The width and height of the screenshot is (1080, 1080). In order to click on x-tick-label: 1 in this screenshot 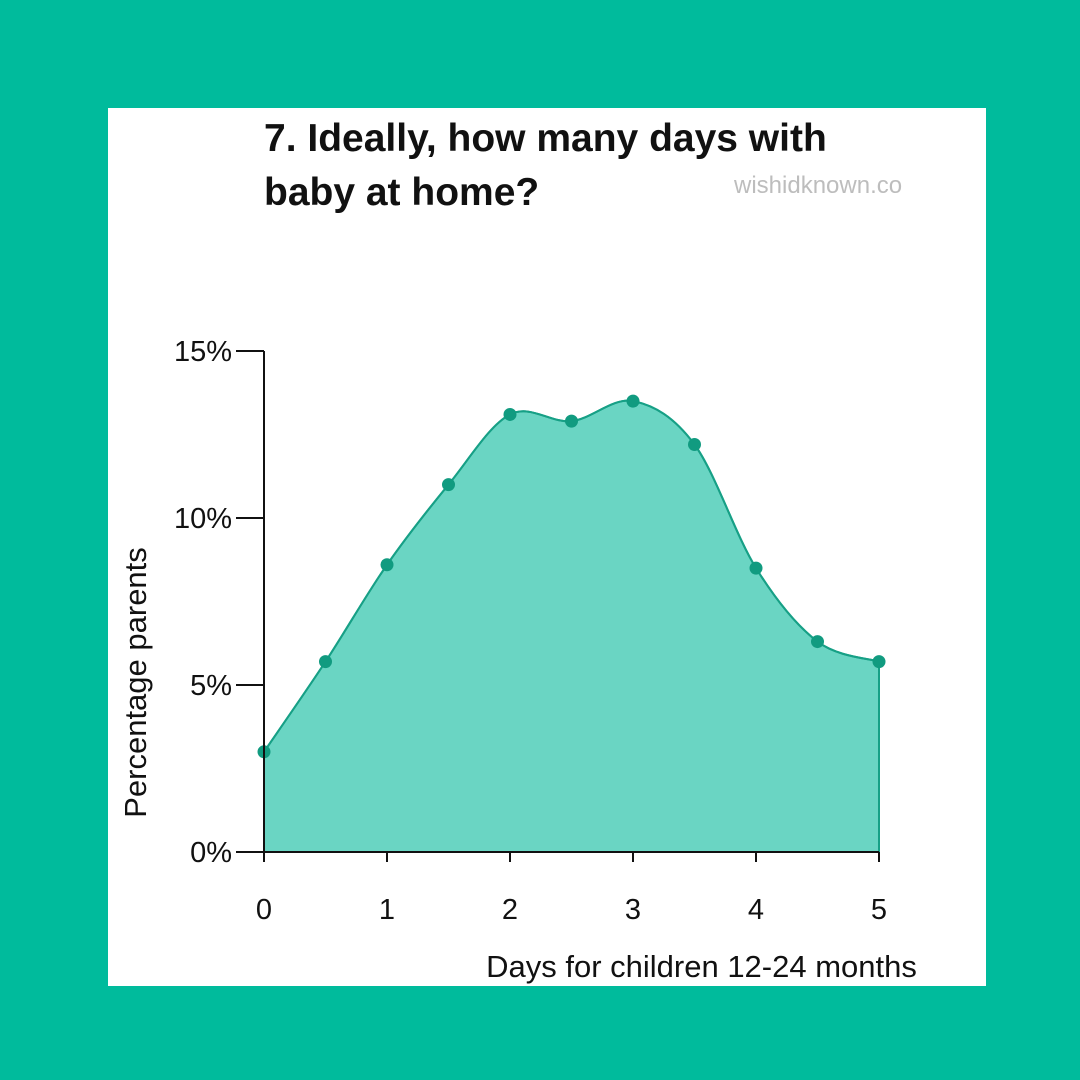, I will do `click(387, 910)`.